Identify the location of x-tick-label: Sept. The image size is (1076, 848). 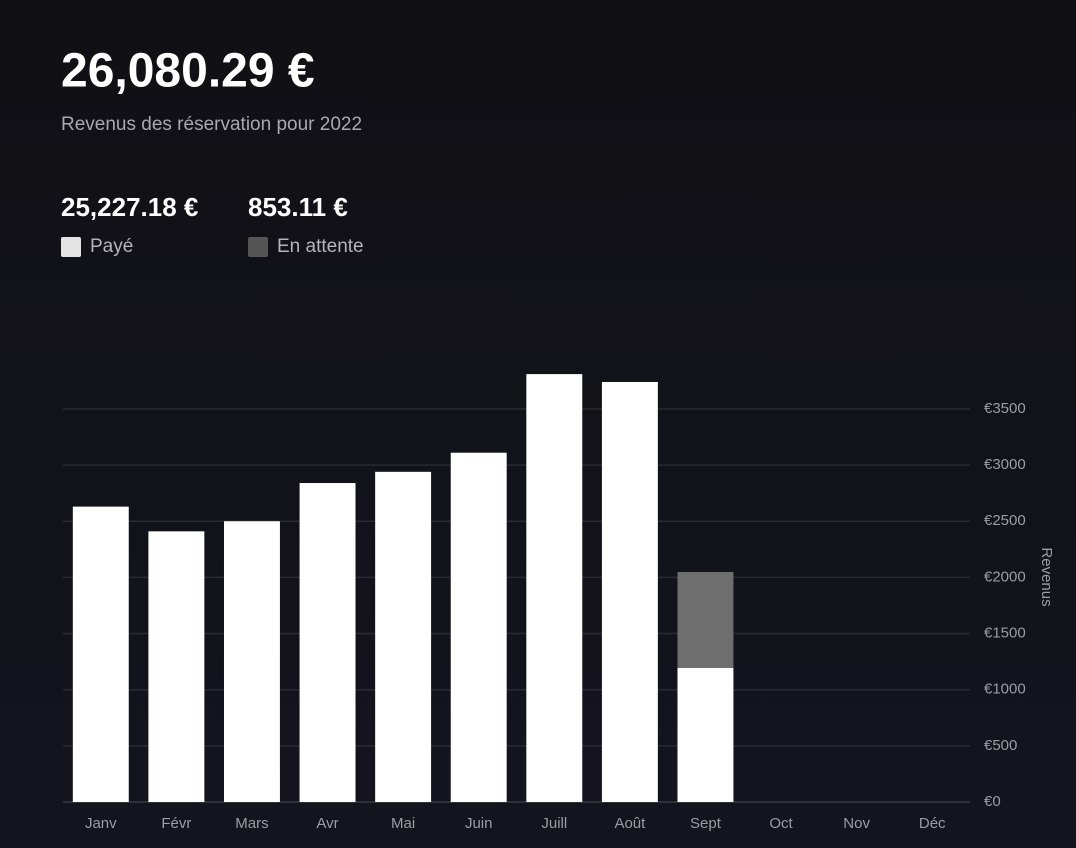
(706, 823).